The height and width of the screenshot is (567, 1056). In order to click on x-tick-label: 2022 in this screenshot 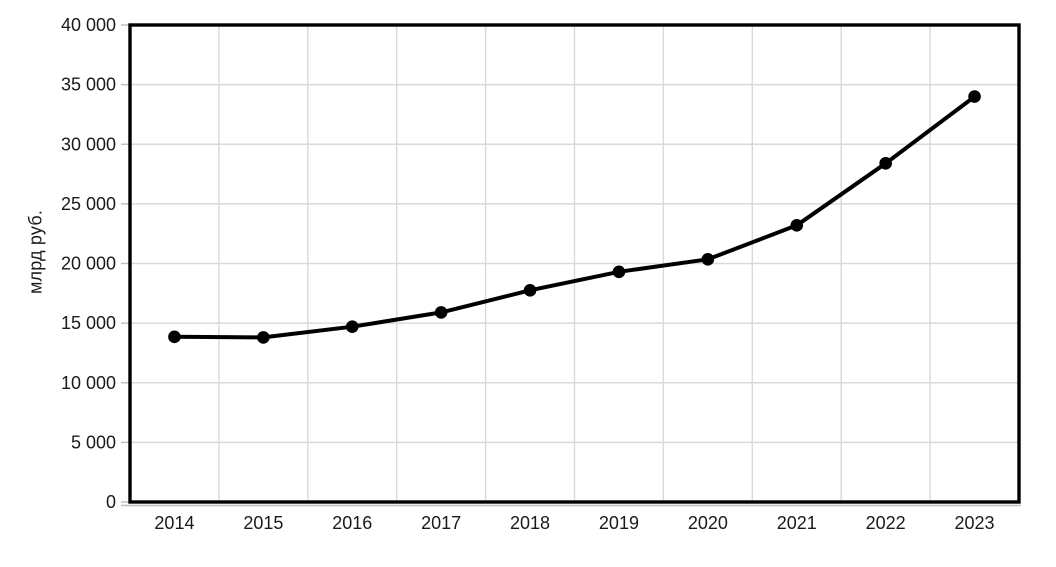, I will do `click(886, 523)`.